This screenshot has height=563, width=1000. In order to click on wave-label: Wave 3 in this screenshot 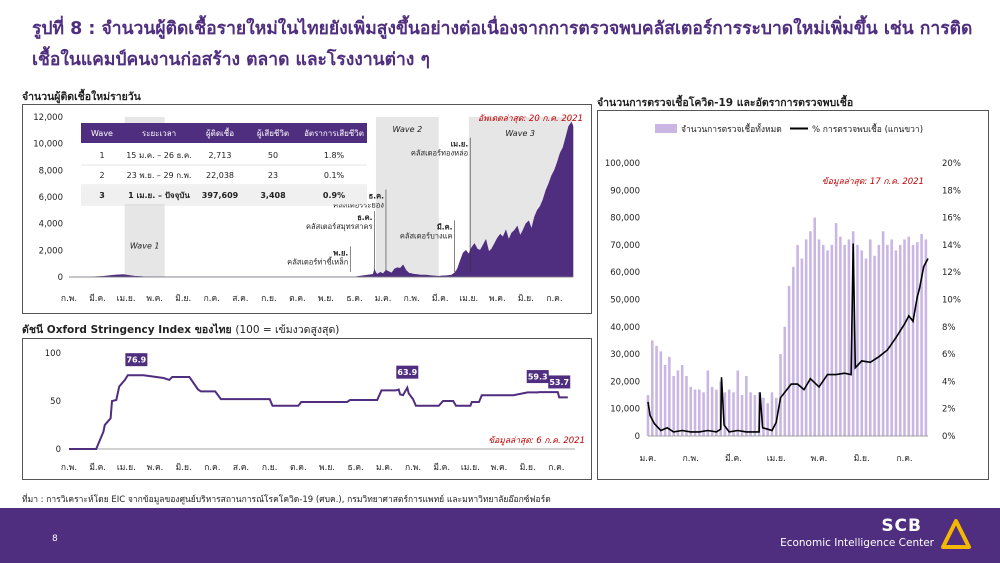, I will do `click(520, 133)`.